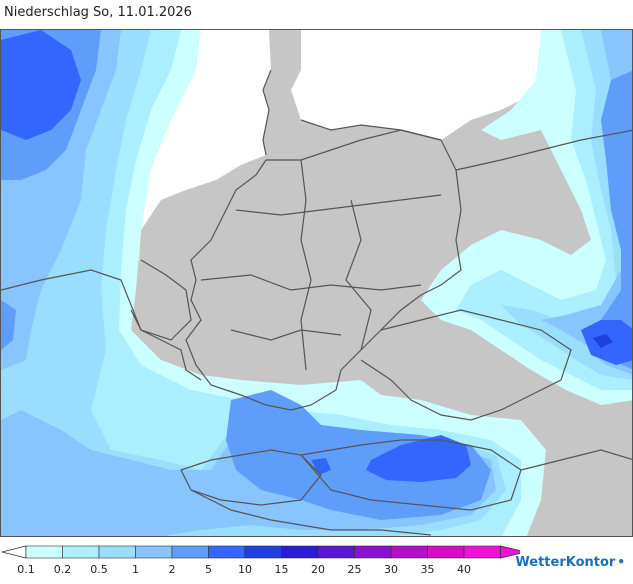 Image resolution: width=633 pixels, height=584 pixels. What do you see at coordinates (135, 569) in the screenshot?
I see `legend-label: 1` at bounding box center [135, 569].